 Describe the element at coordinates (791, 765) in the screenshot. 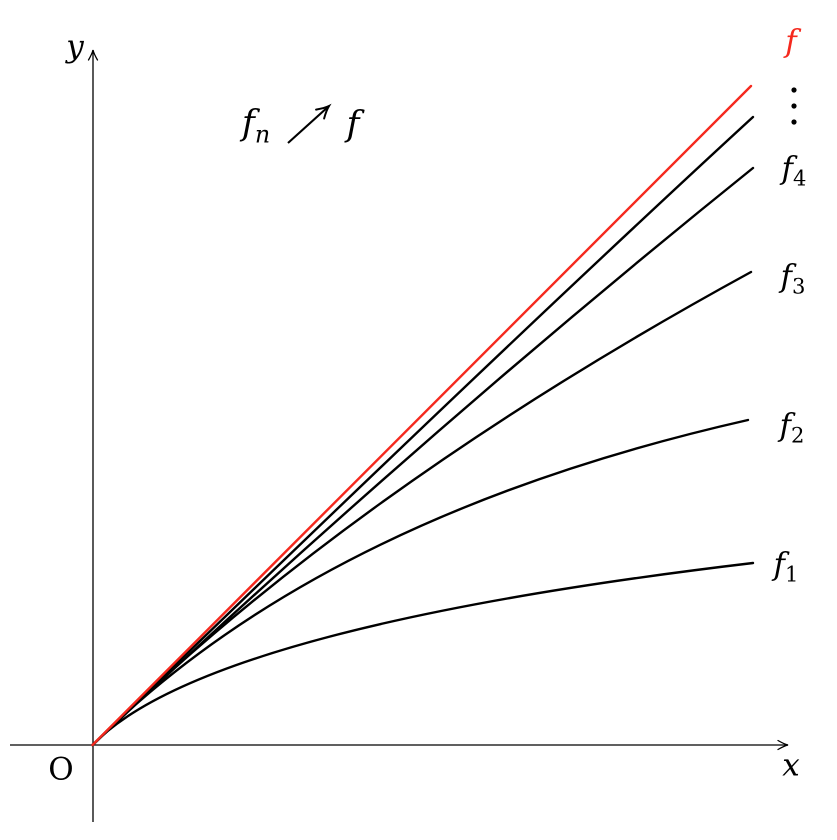

I see `x-axis-label: x` at that location.